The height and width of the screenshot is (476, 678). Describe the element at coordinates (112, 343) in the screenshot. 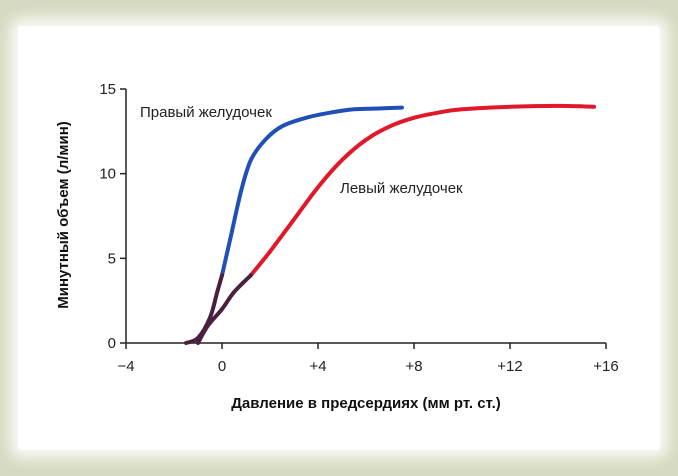

I see `y-tick-label: 0` at that location.